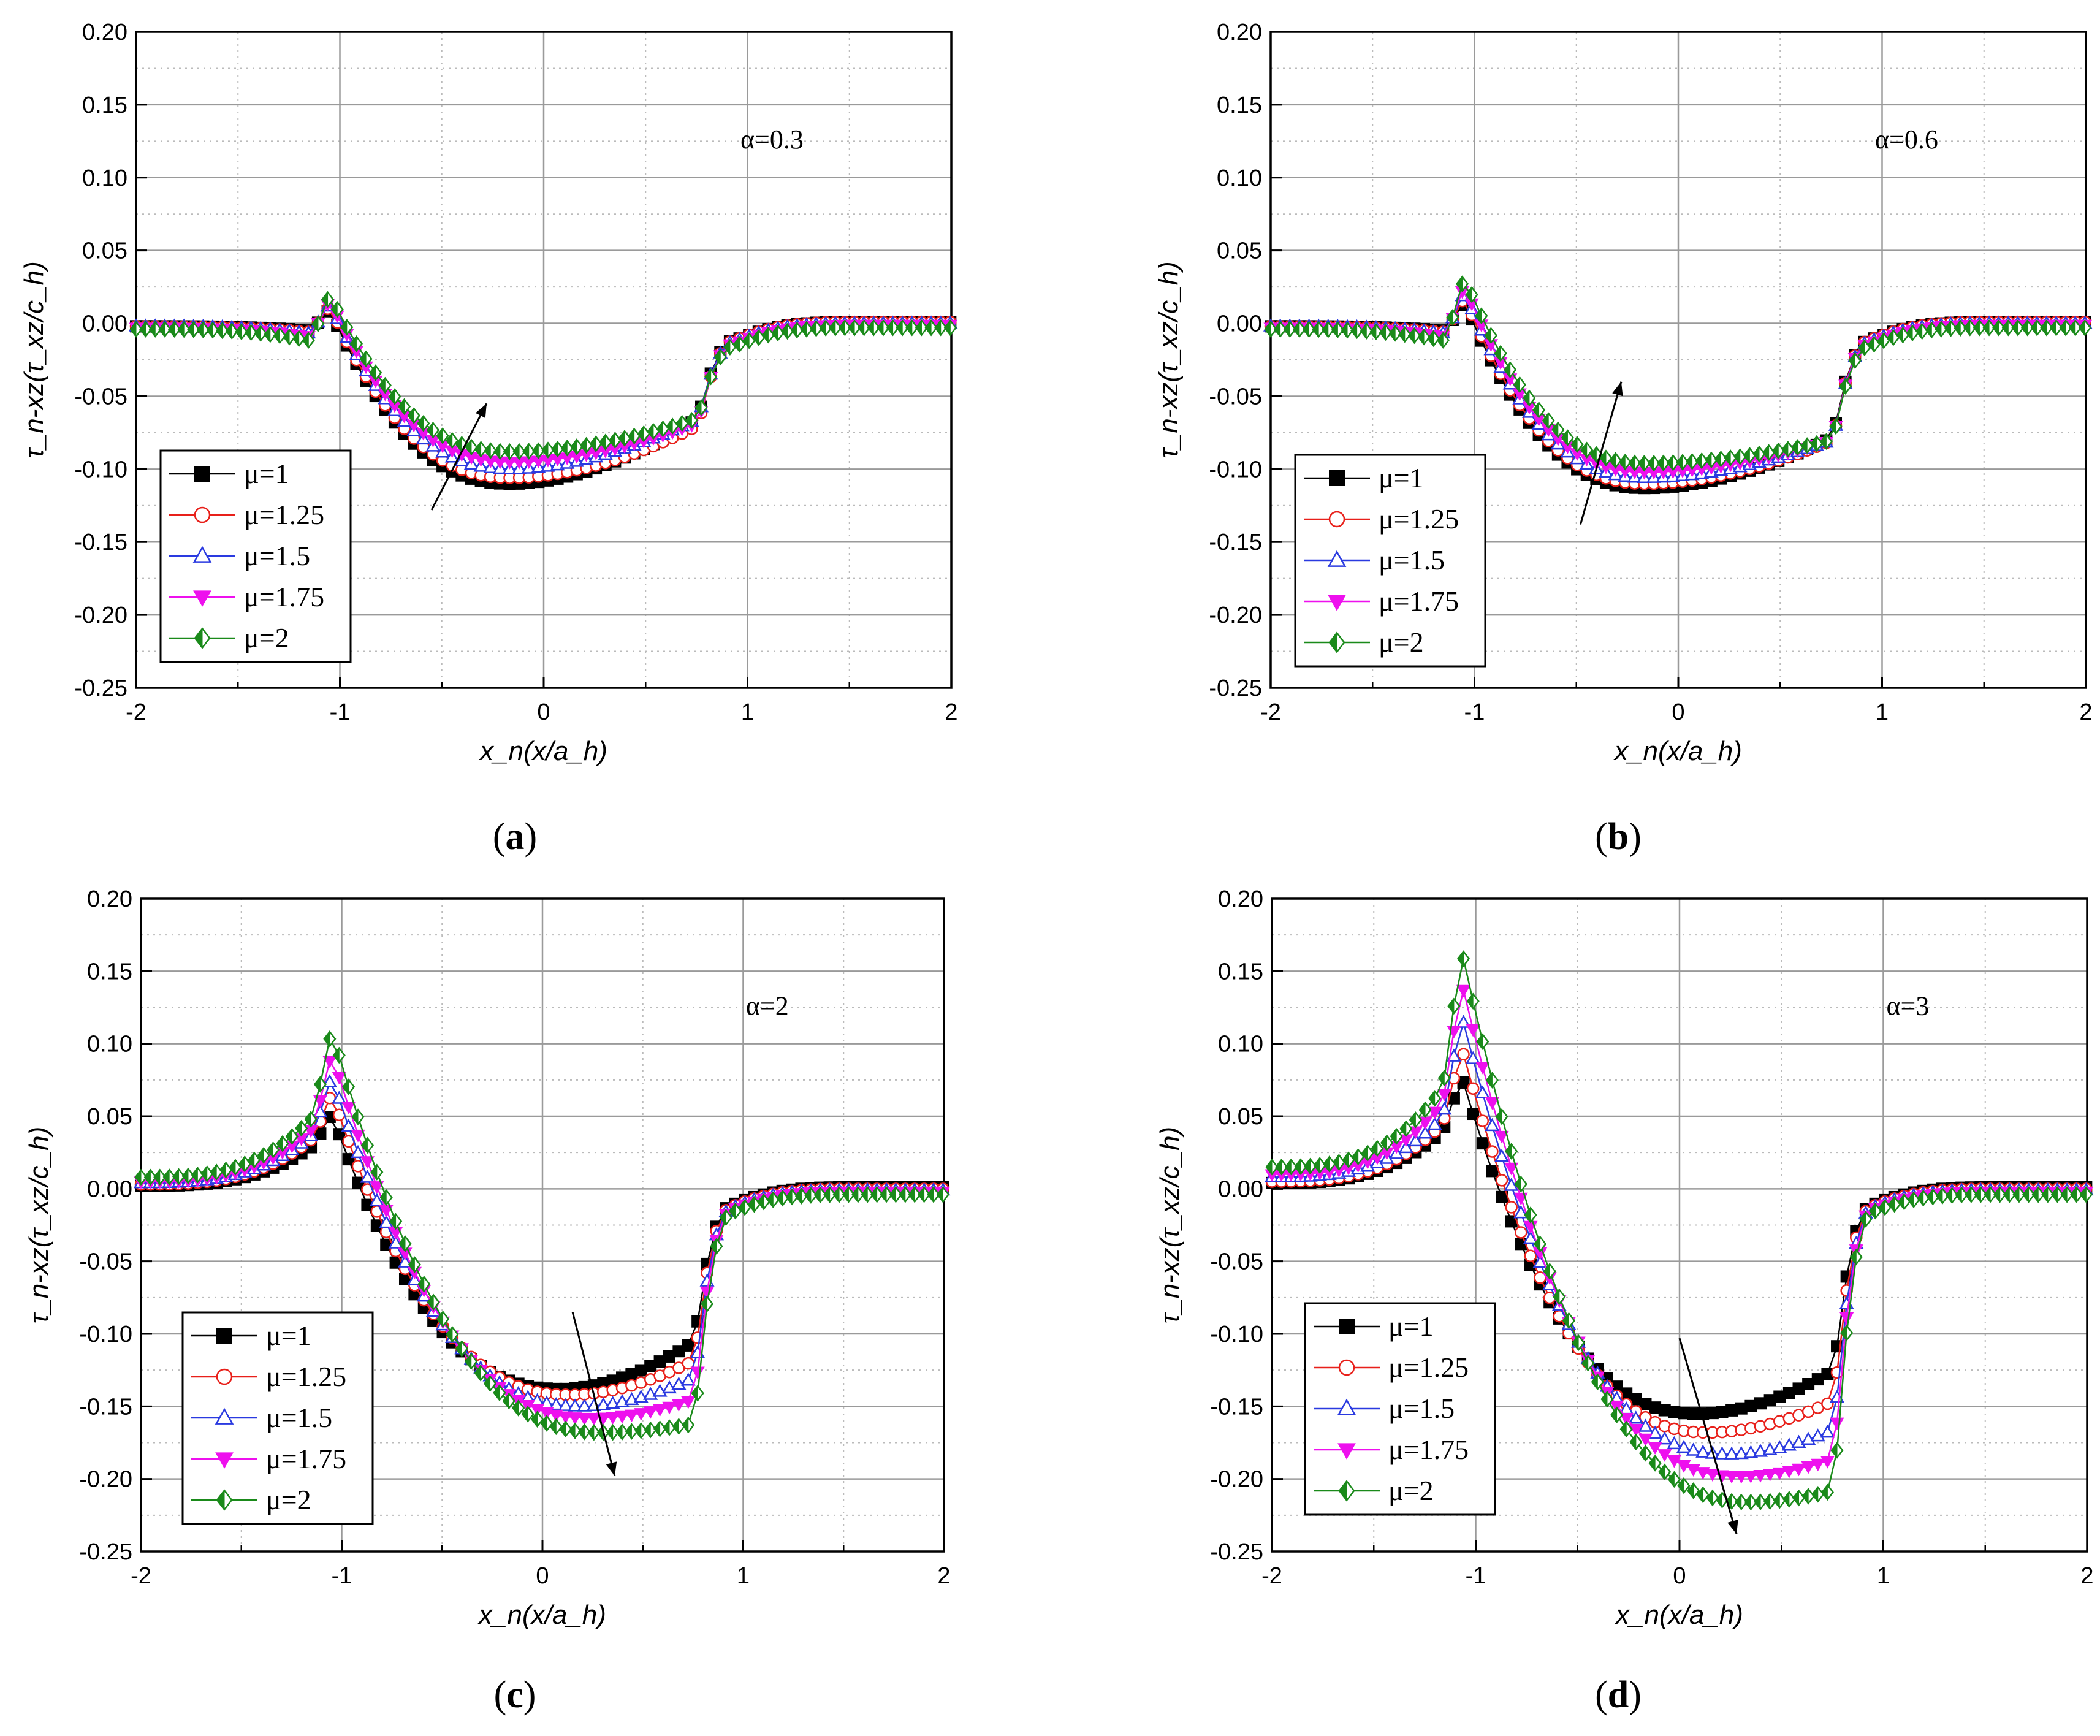  What do you see at coordinates (225, 1460) in the screenshot?
I see `legend-marker-mu175` at bounding box center [225, 1460].